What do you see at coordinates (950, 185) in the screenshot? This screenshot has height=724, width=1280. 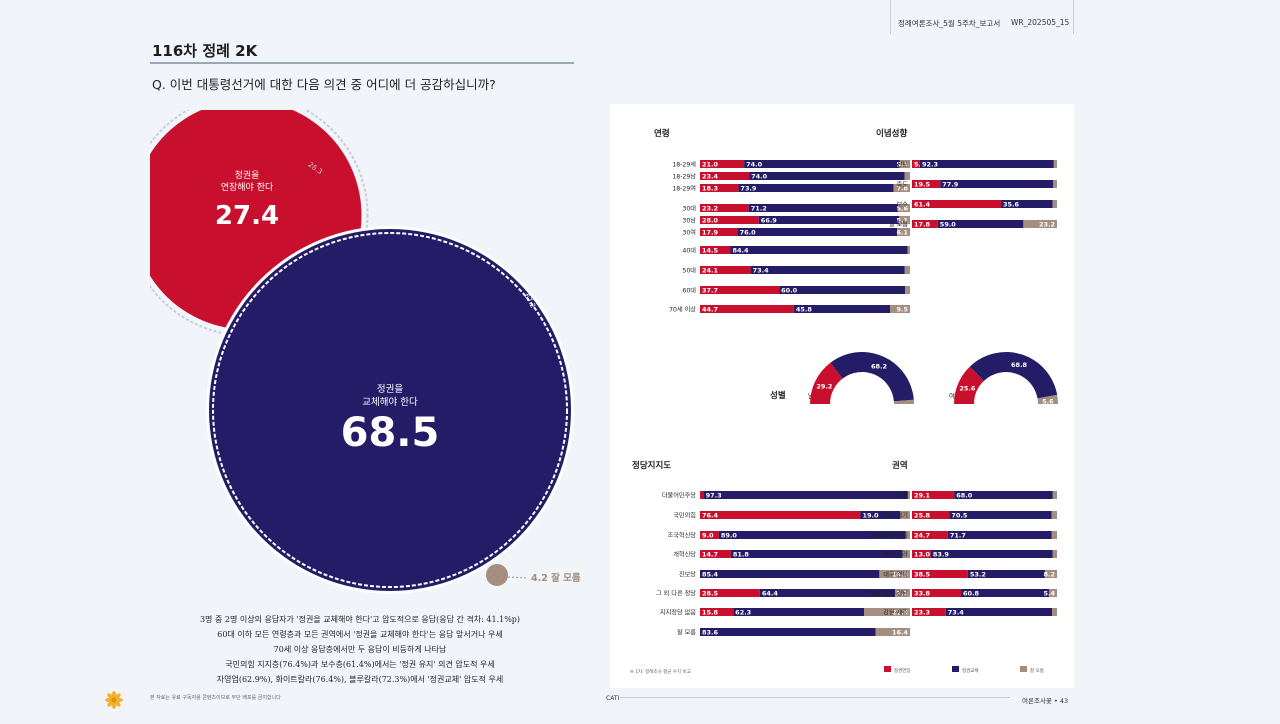 I see `bar-value-label: 77.9` at bounding box center [950, 185].